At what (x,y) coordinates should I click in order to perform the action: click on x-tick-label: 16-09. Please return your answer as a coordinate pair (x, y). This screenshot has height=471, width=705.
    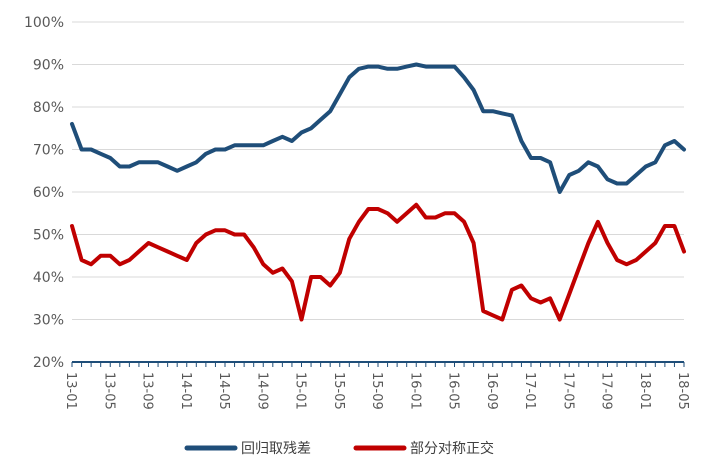
    Looking at the image, I should click on (491, 391).